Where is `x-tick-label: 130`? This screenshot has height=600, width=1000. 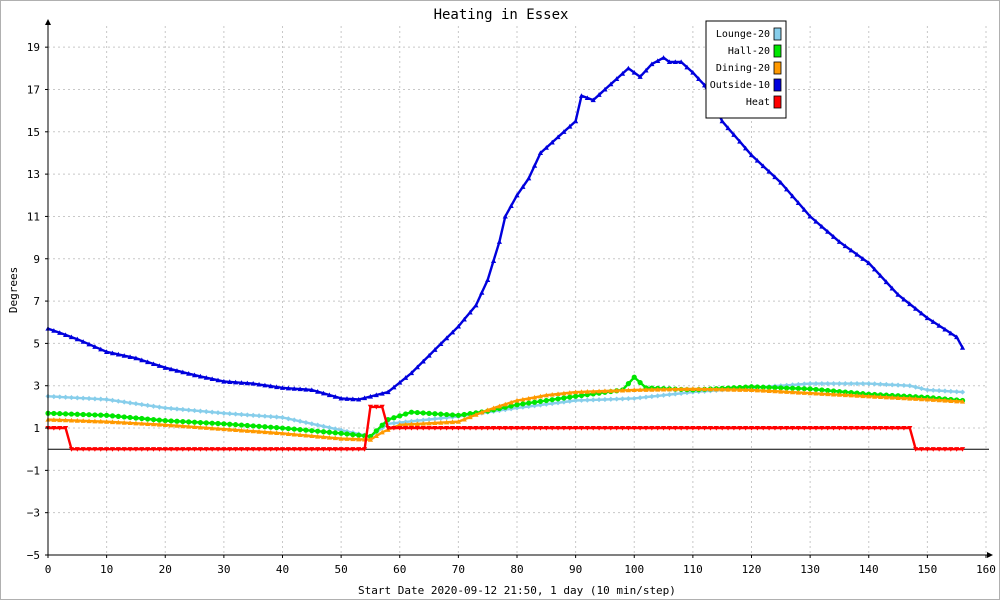
x-tick-label: 130 is located at coordinates (810, 569).